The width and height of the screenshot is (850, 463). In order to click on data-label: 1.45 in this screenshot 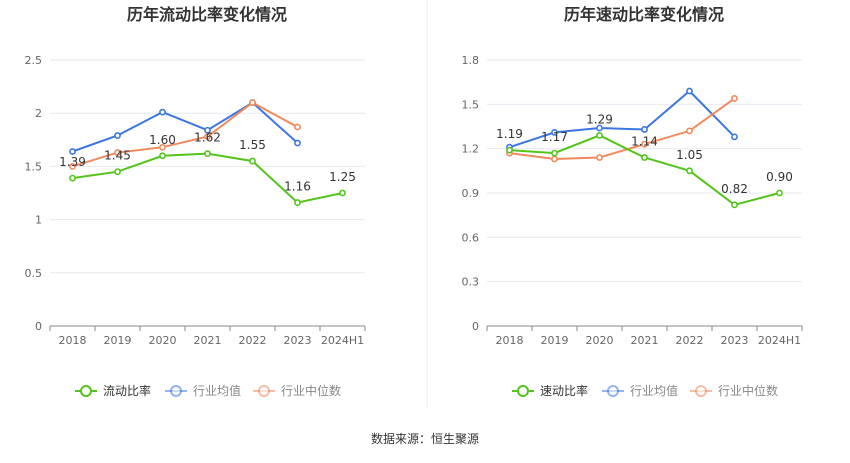, I will do `click(117, 156)`.